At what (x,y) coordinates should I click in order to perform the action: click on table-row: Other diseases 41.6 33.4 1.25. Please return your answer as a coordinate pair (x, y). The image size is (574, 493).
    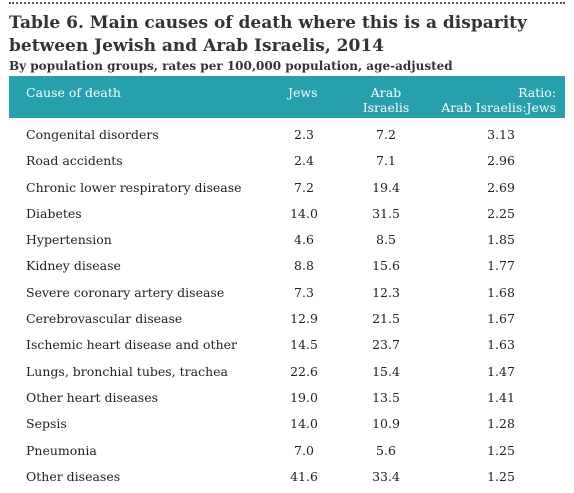
    Looking at the image, I should click on (287, 476).